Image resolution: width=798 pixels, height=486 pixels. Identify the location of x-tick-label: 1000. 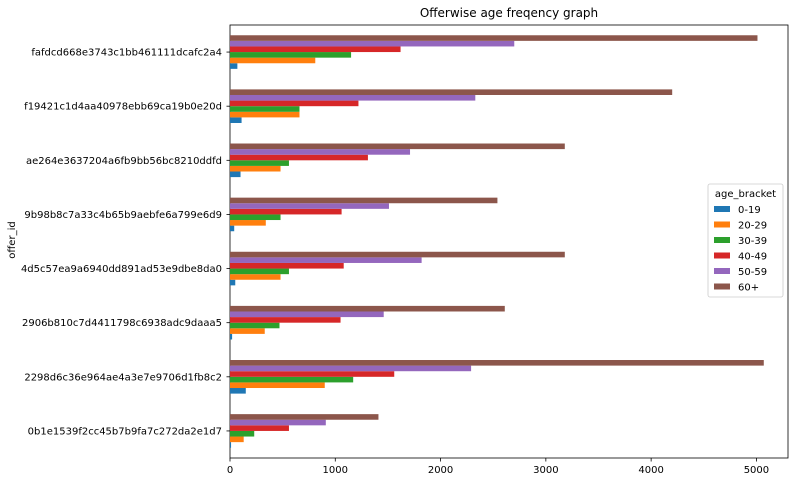
(335, 470).